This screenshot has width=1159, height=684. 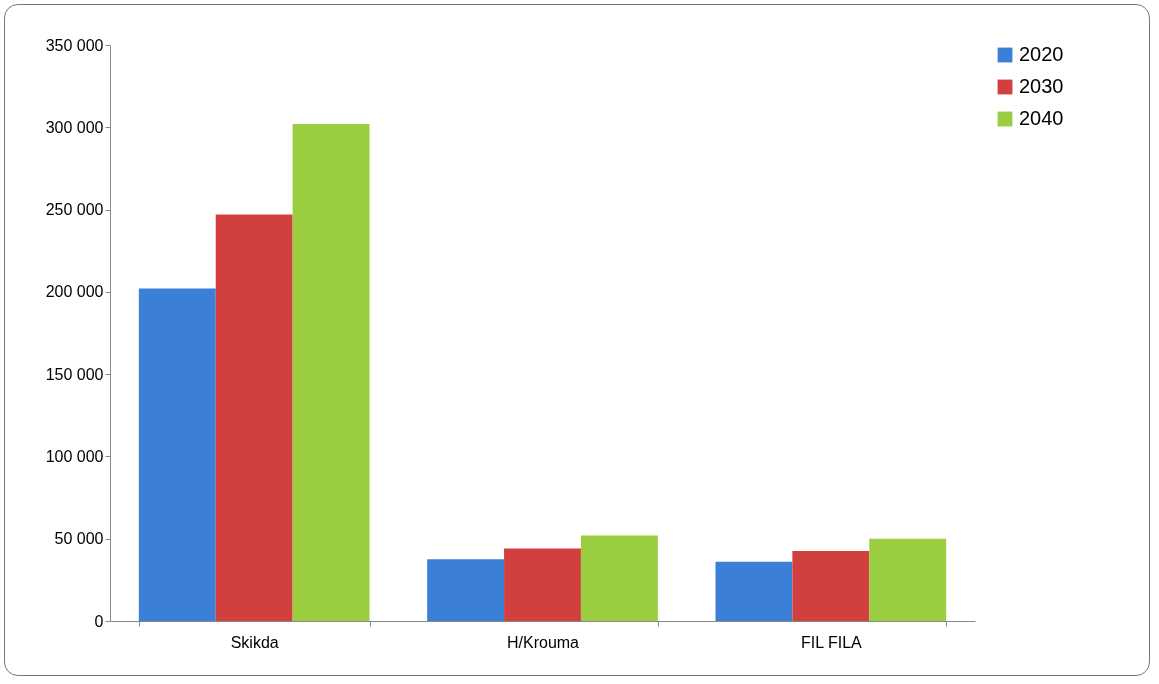 What do you see at coordinates (79, 539) in the screenshot?
I see `y-tick-label: 50 000` at bounding box center [79, 539].